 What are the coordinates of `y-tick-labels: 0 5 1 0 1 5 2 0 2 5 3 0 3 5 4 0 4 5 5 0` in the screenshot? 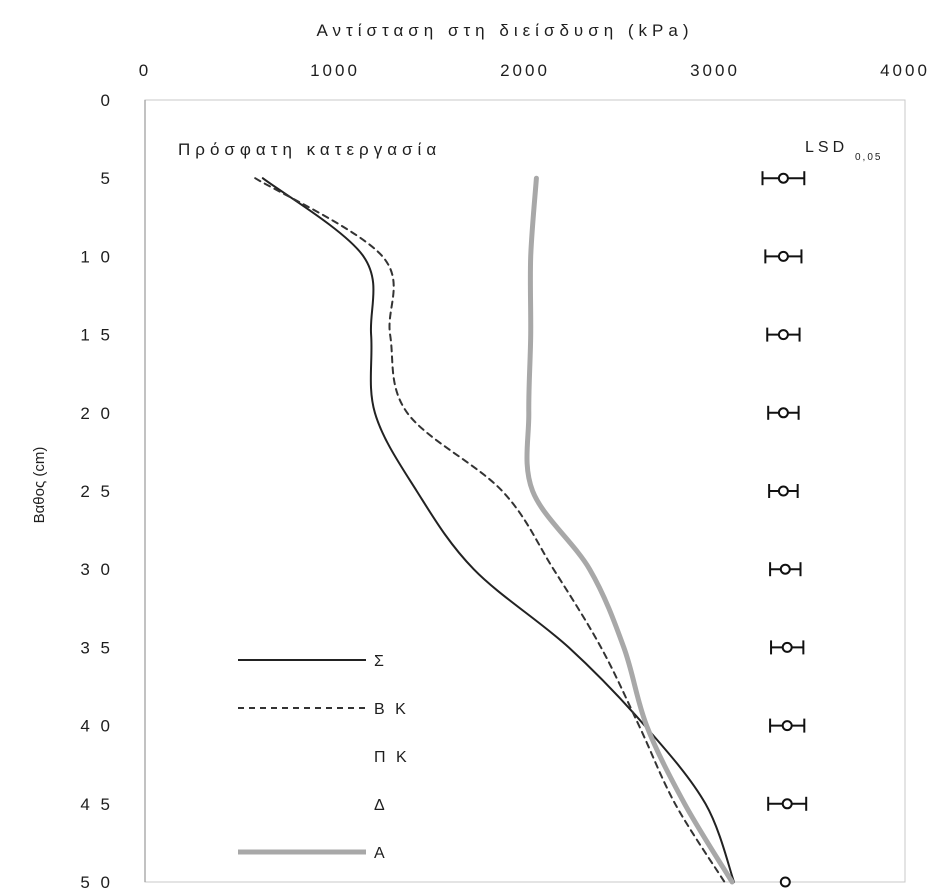 It's located at (96, 491).